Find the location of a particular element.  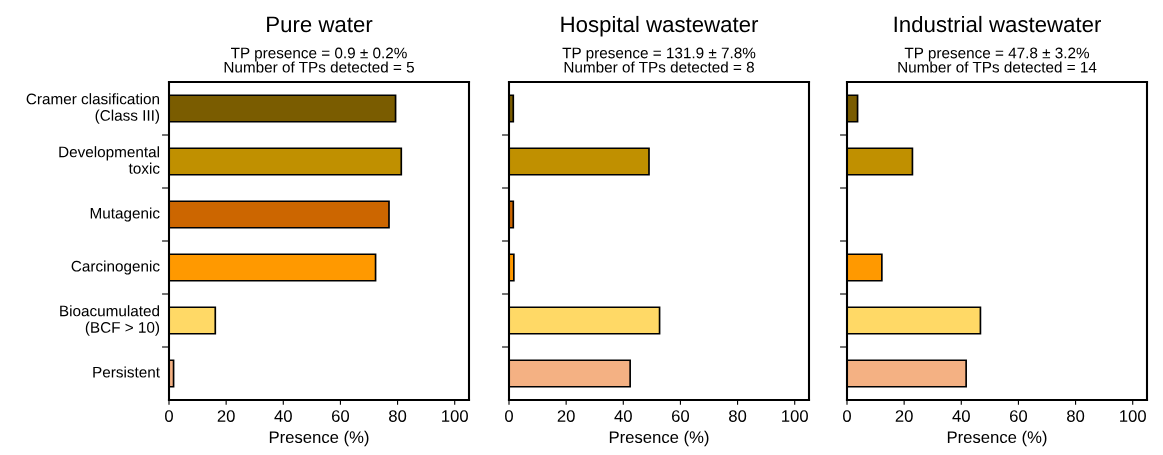

y-tick-label: Carcinogenic is located at coordinates (115, 267).